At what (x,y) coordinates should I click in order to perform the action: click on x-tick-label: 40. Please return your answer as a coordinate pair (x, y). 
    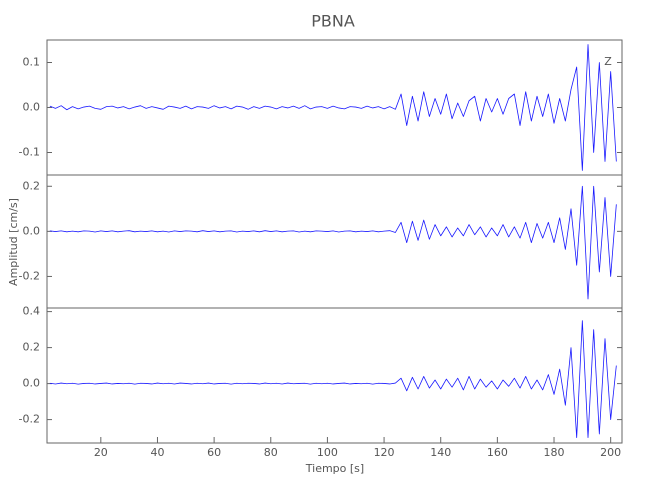
    Looking at the image, I should click on (157, 452).